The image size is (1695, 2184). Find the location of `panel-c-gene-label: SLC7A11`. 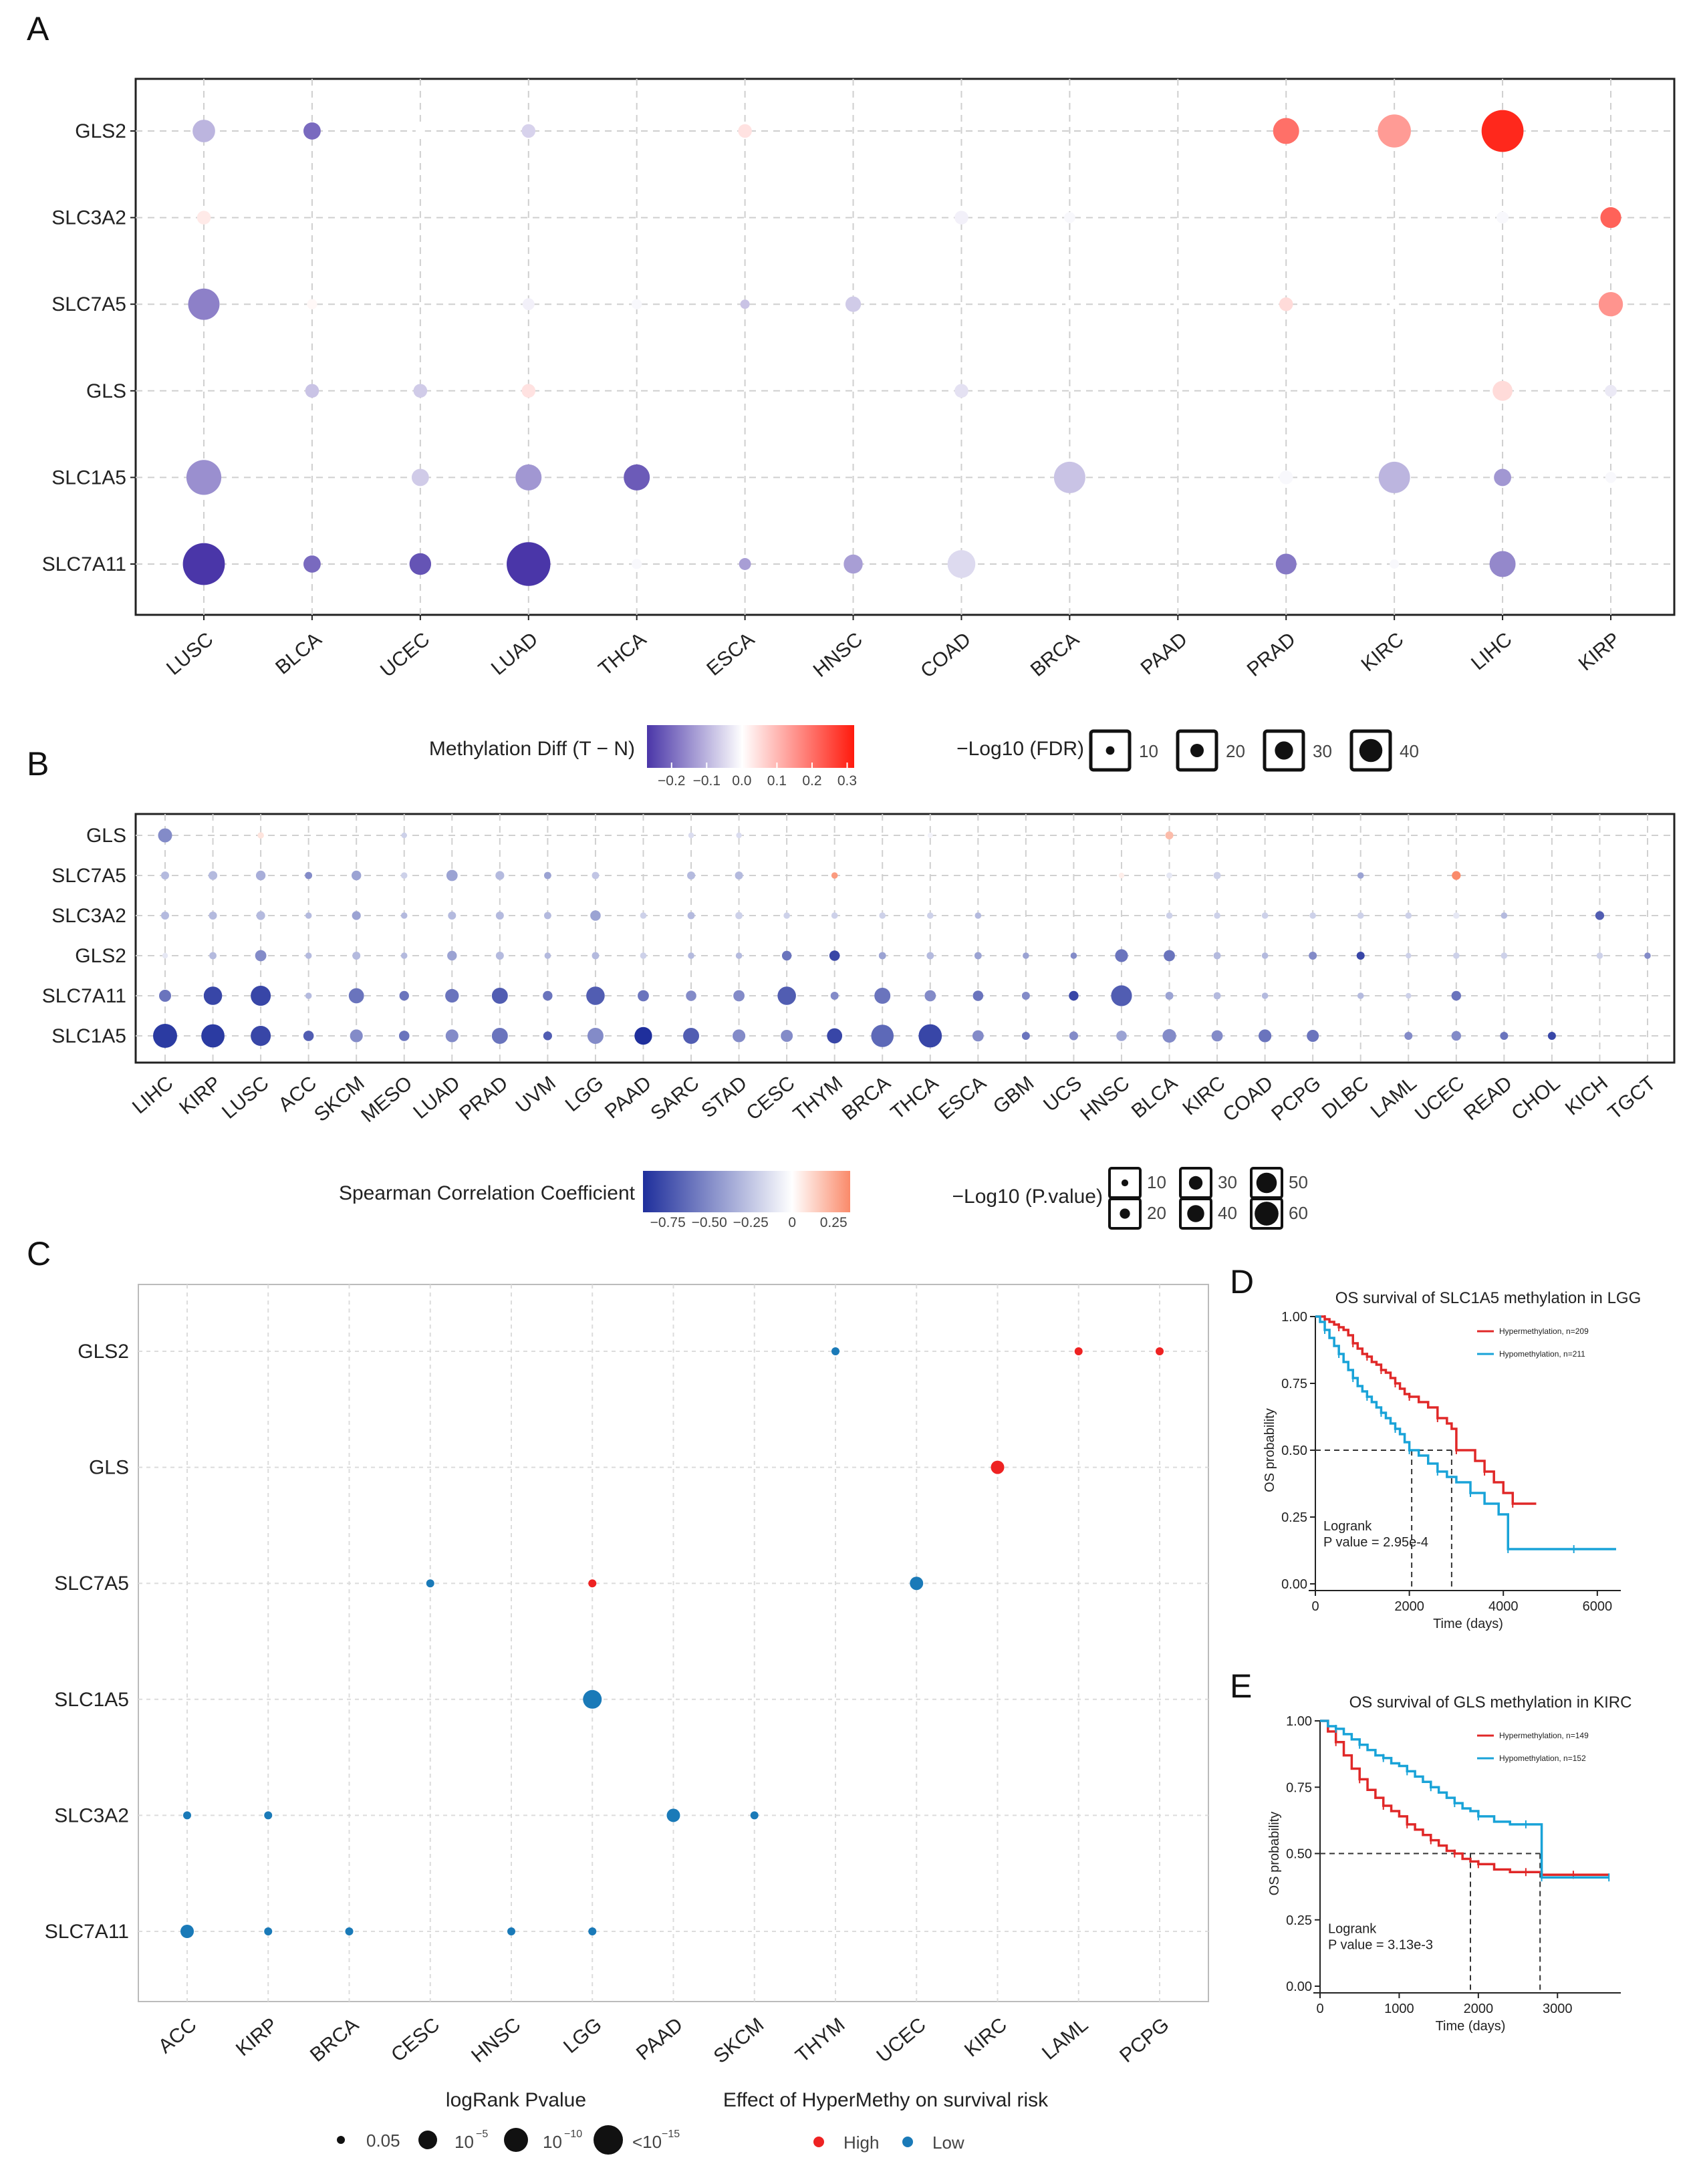

panel-c-gene-label: SLC7A11 is located at coordinates (87, 1932).